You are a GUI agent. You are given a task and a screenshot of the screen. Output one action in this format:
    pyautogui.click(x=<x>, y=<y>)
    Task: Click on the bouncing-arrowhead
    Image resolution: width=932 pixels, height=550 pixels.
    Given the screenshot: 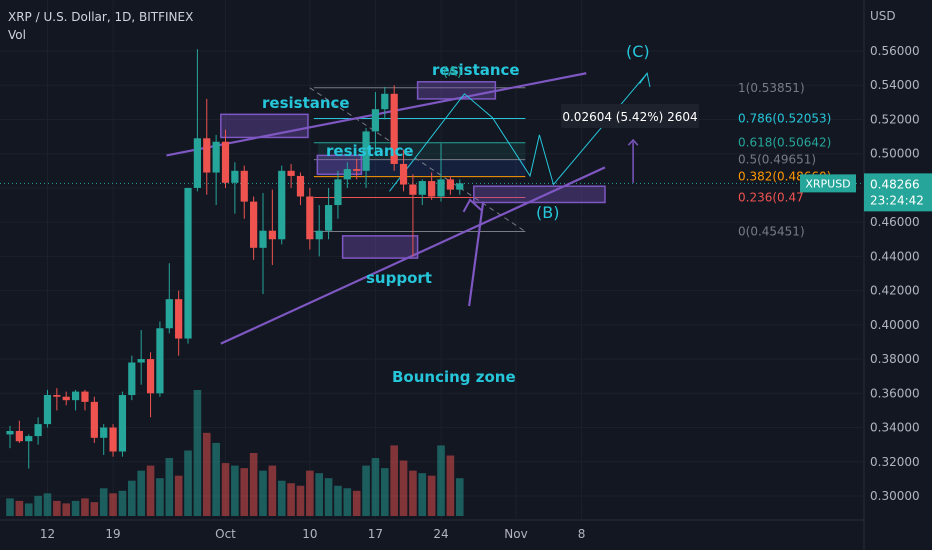 What is the action you would take?
    pyautogui.click(x=472, y=205)
    